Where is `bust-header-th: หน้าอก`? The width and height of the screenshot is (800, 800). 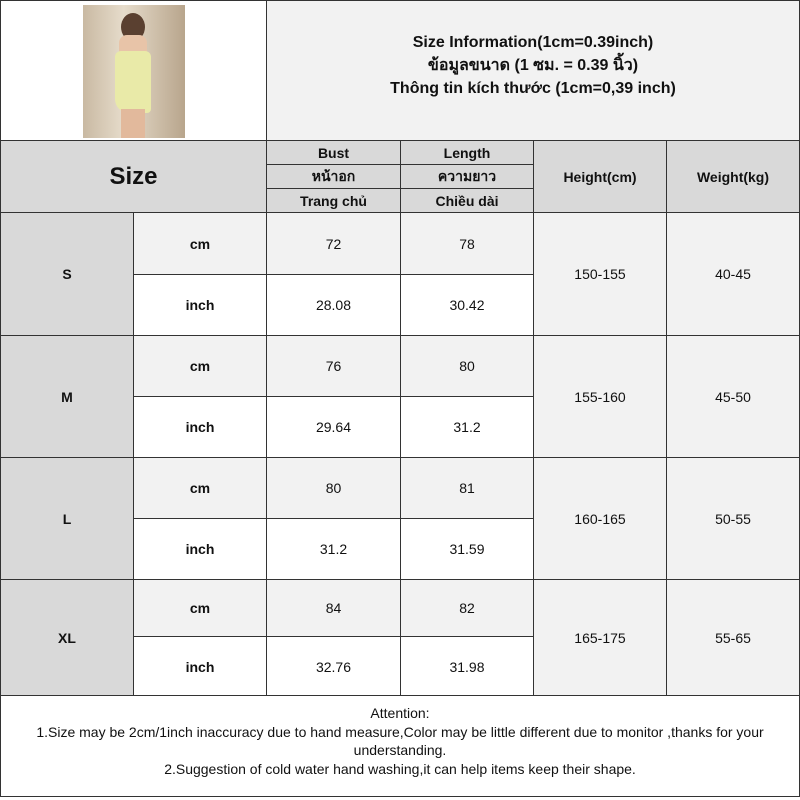
bust-header-th: หน้าอก is located at coordinates (333, 176).